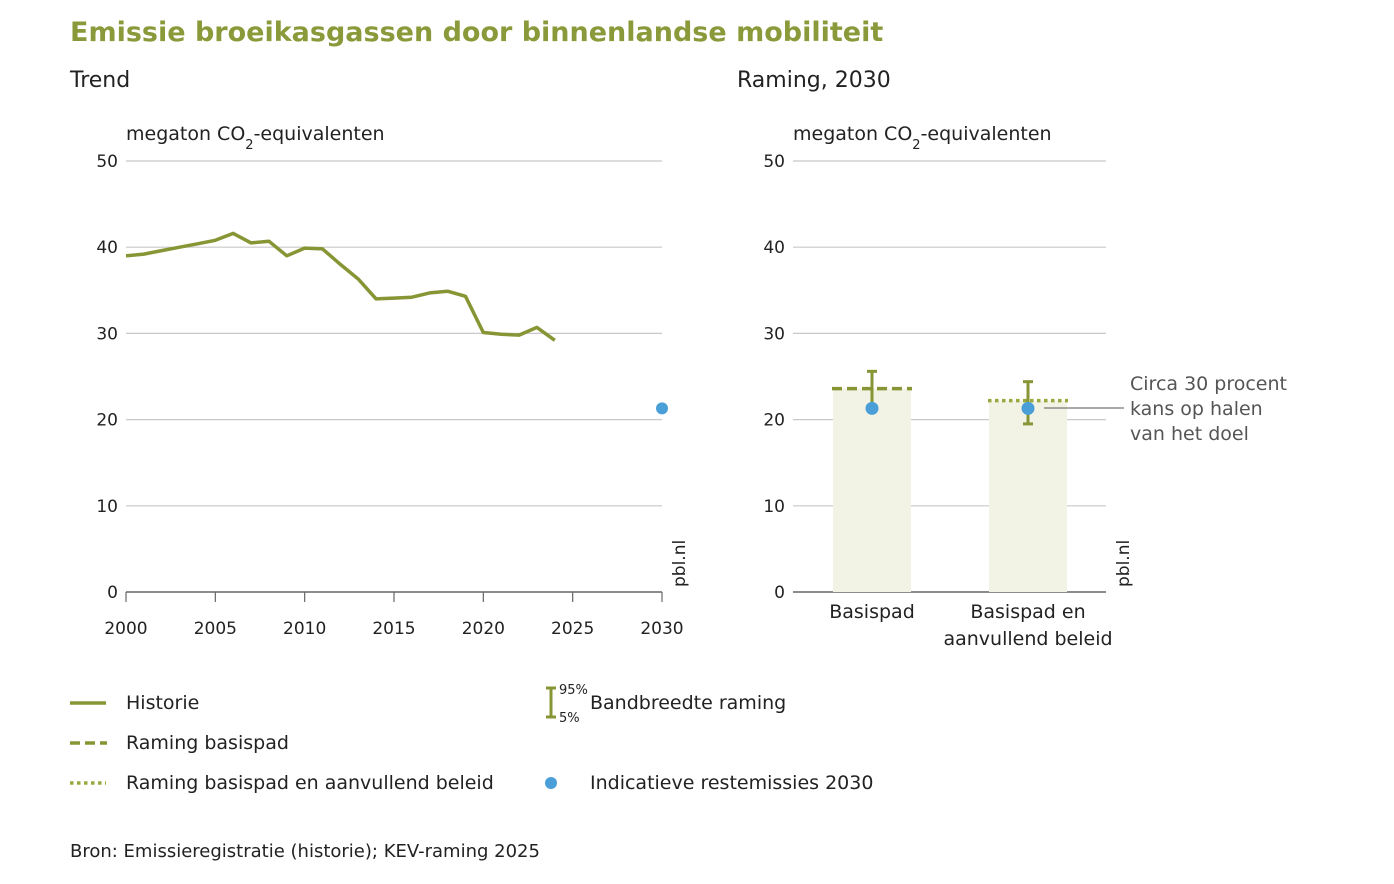 The width and height of the screenshot is (1394, 884). I want to click on raming-y-tick-label: 40, so click(774, 248).